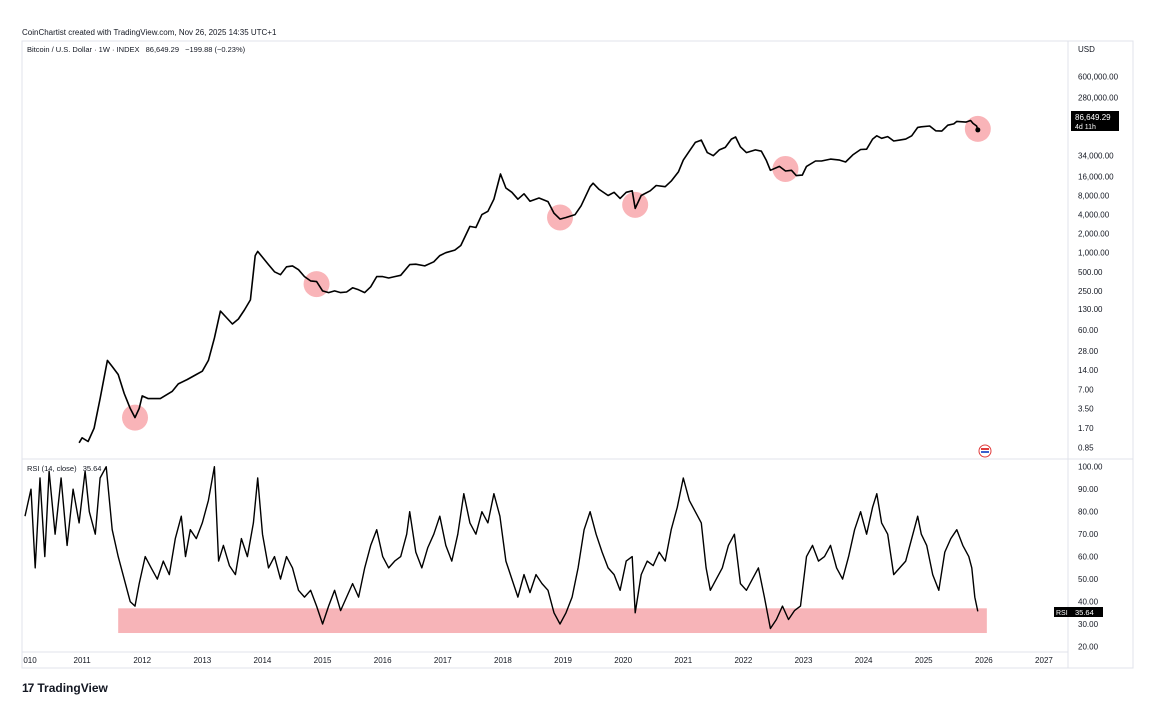 This screenshot has height=708, width=1154. Describe the element at coordinates (984, 660) in the screenshot. I see `time-tick-label: 2026` at that location.